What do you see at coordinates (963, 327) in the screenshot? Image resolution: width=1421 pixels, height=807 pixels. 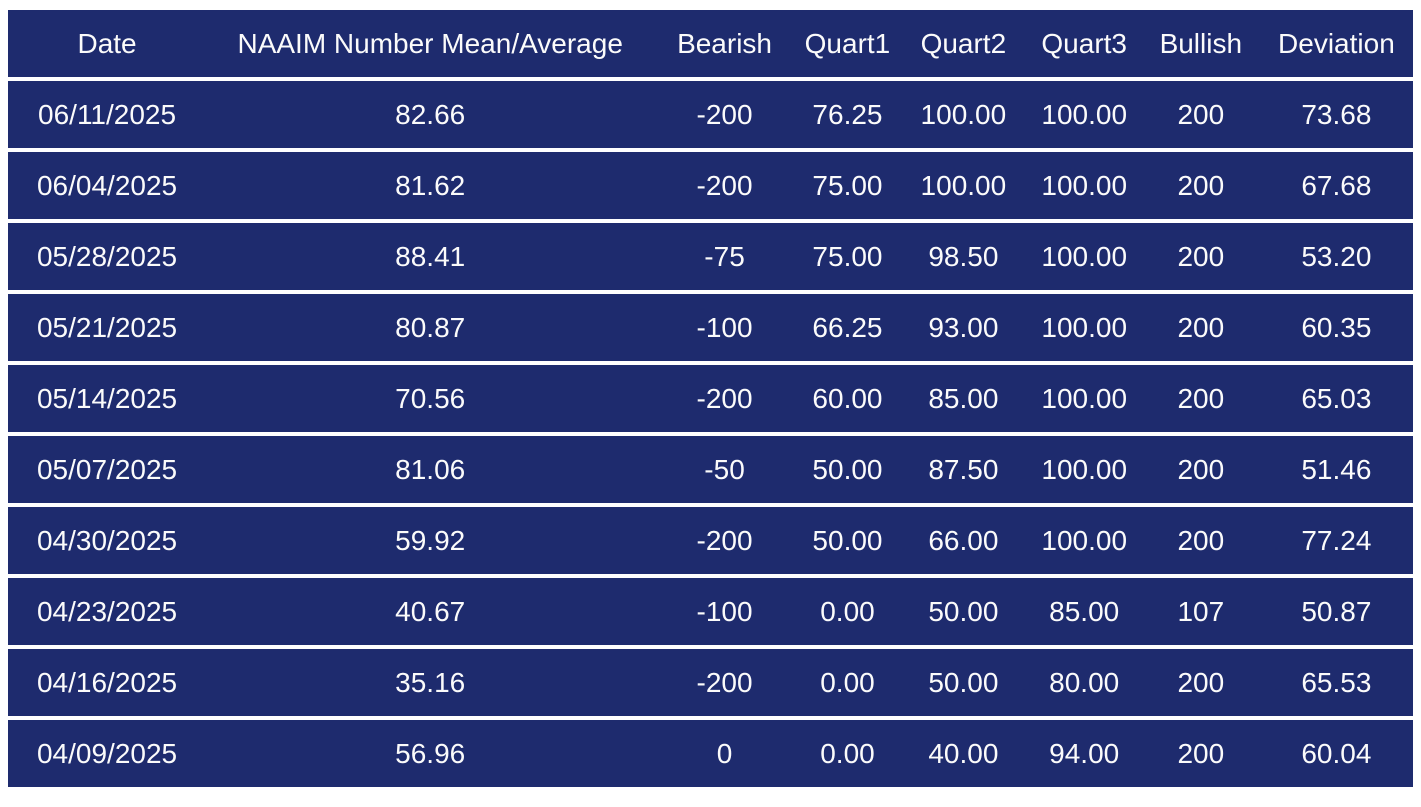 I see `table-cell: 93.00` at bounding box center [963, 327].